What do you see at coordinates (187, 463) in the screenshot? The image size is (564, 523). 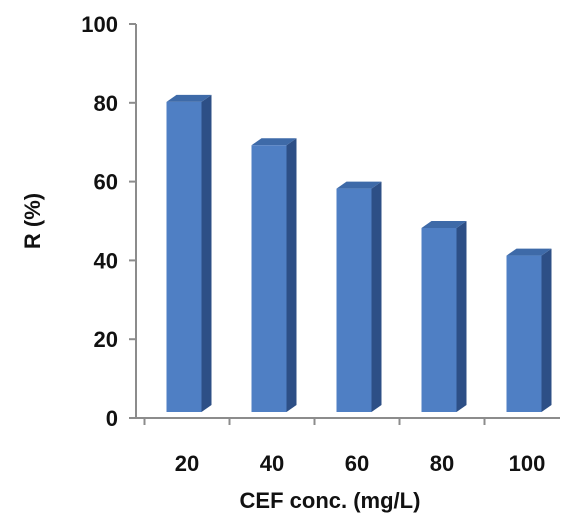 I see `x-tick-label: 20` at bounding box center [187, 463].